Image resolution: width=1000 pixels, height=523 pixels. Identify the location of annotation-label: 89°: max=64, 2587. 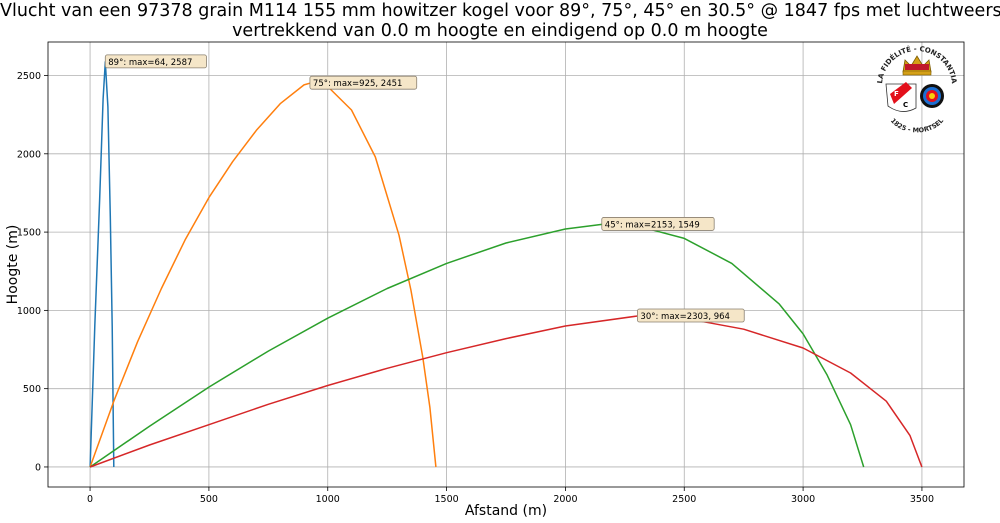
(150, 63).